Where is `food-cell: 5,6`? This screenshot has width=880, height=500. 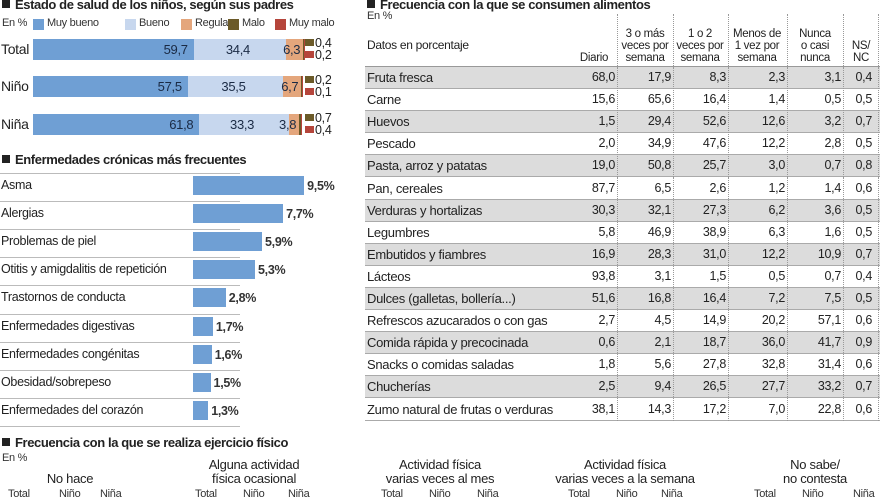
food-cell: 5,6 is located at coordinates (663, 364).